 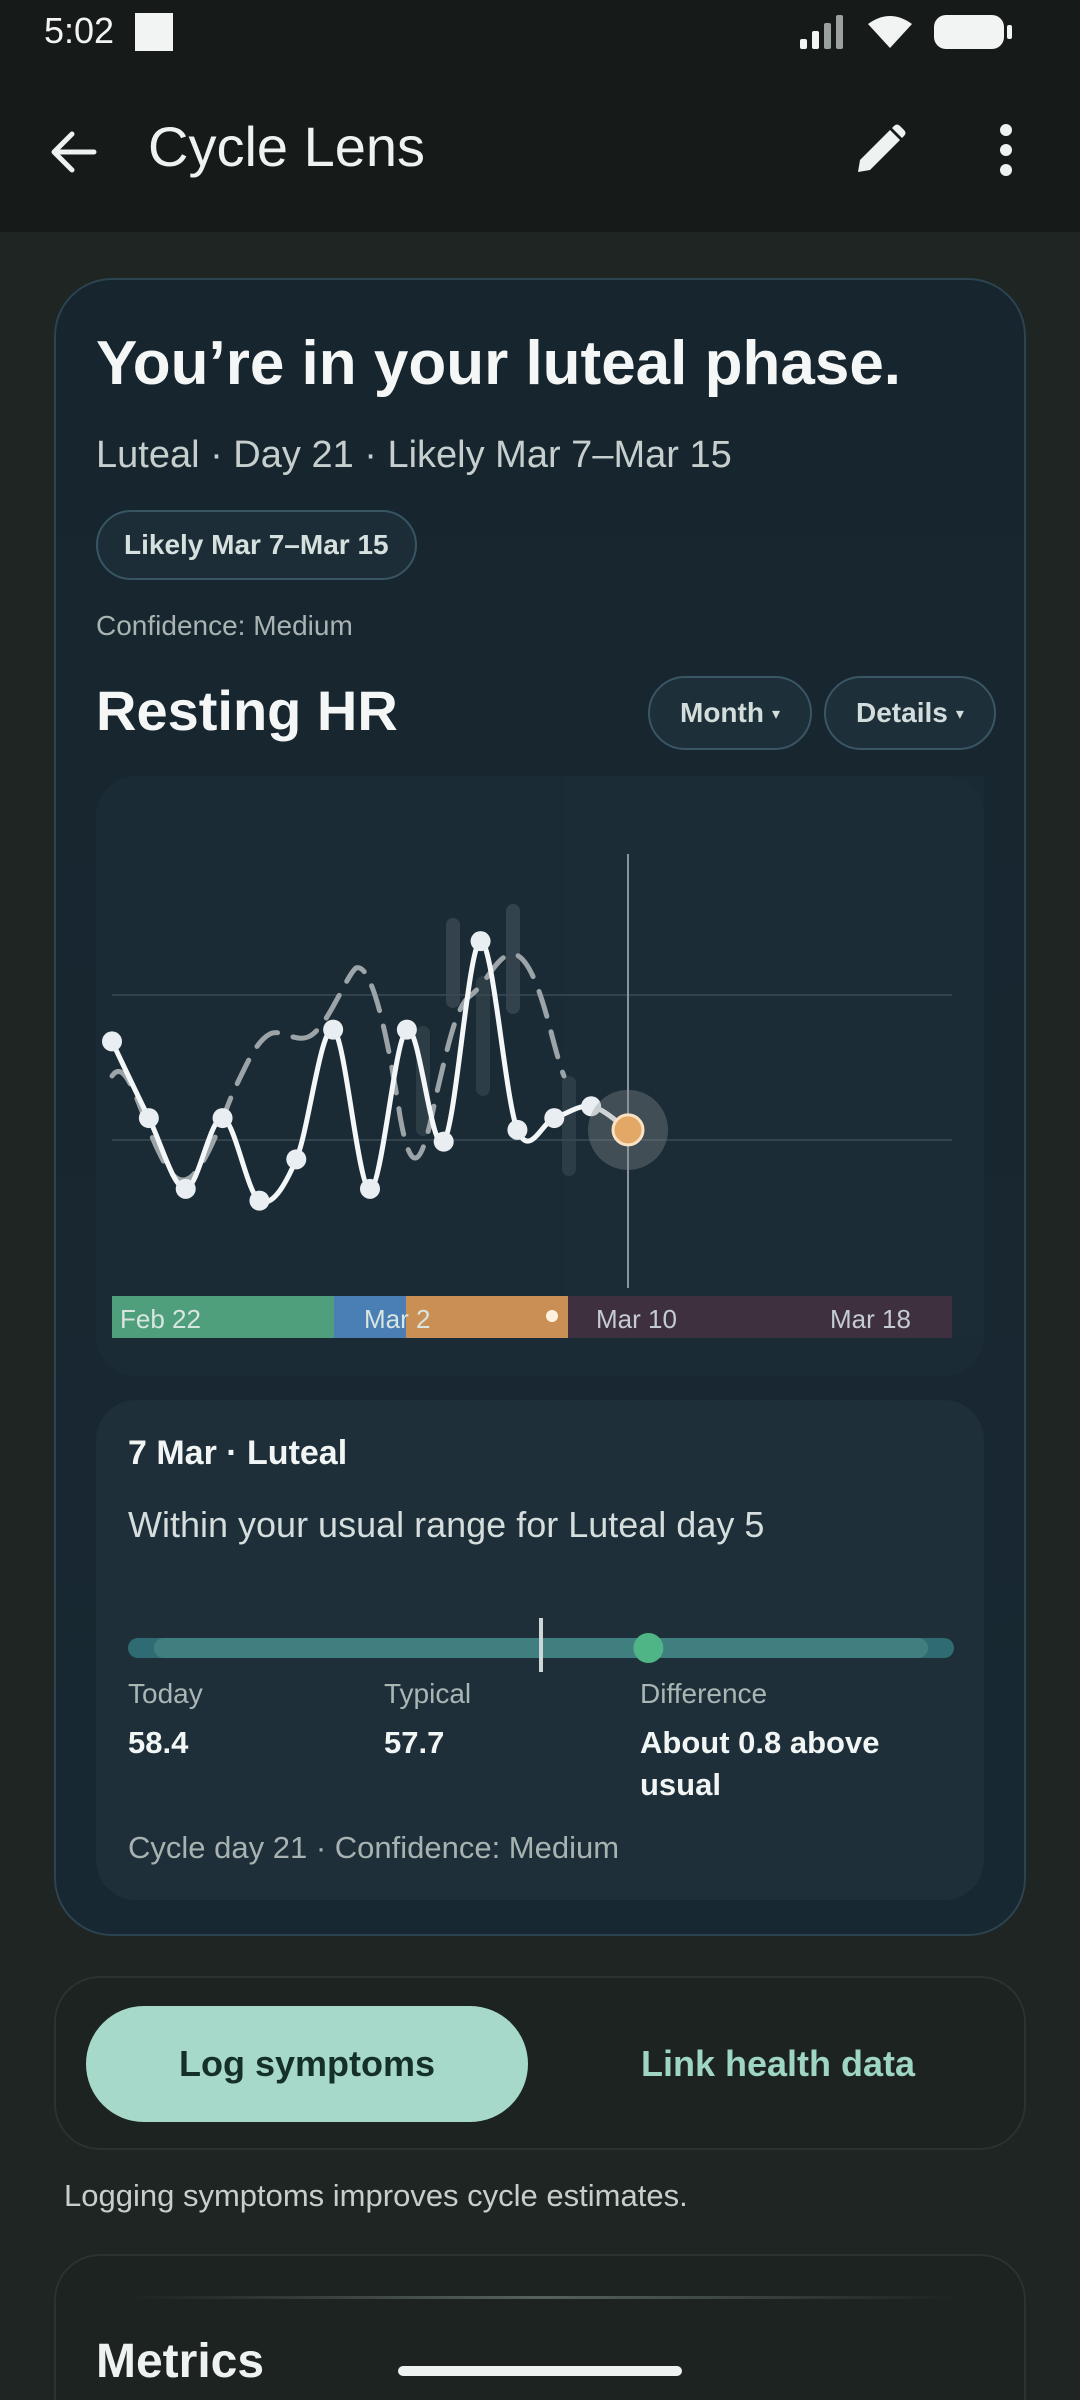 I want to click on metrics-title: Metrics, so click(x=180, y=2361).